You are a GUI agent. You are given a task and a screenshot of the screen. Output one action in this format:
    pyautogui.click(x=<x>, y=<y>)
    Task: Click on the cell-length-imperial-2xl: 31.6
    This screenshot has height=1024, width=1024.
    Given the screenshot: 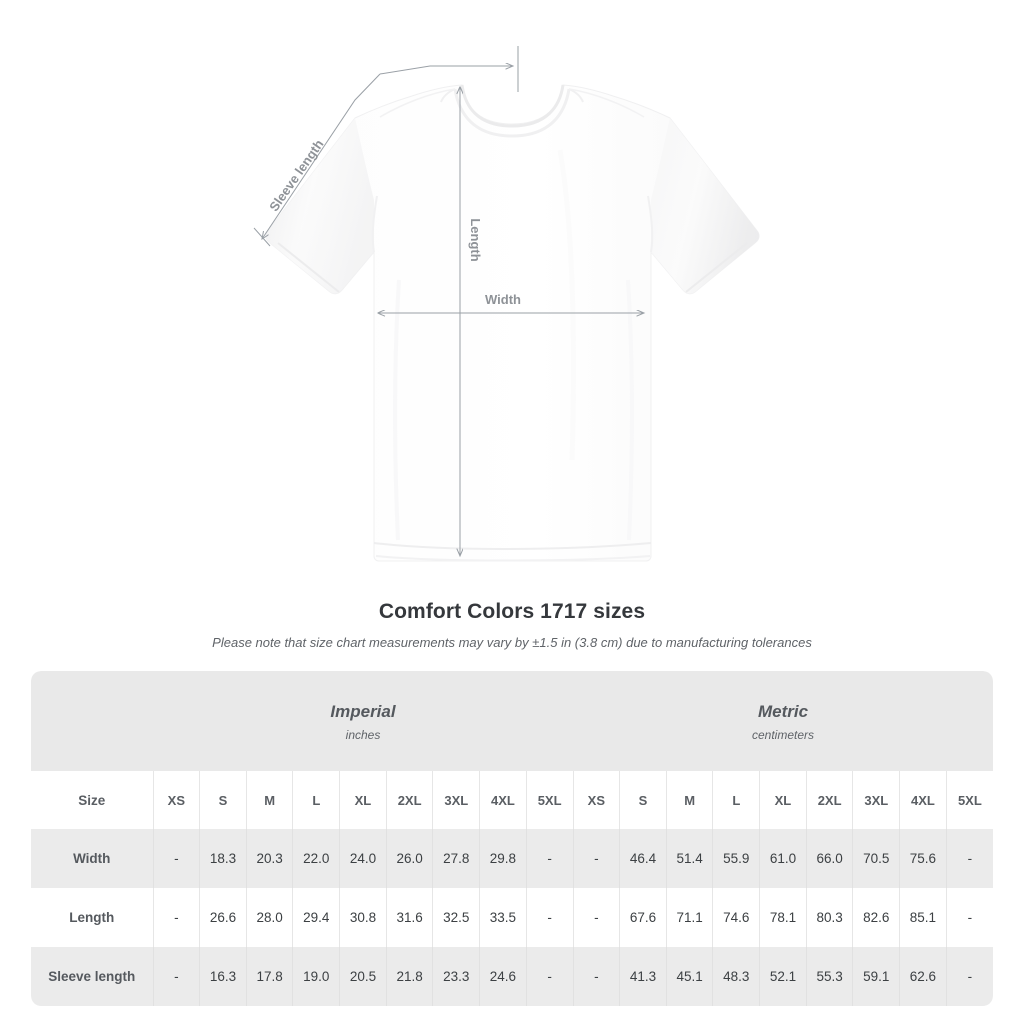 What is the action you would take?
    pyautogui.click(x=410, y=917)
    